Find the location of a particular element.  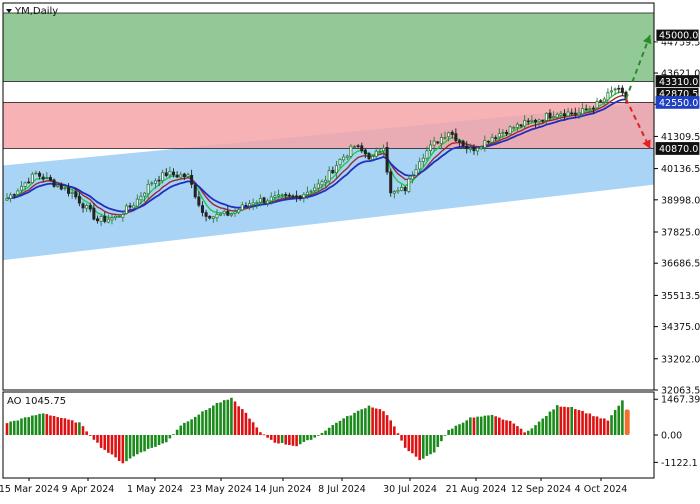

price-label: 45000.0 is located at coordinates (678, 36).